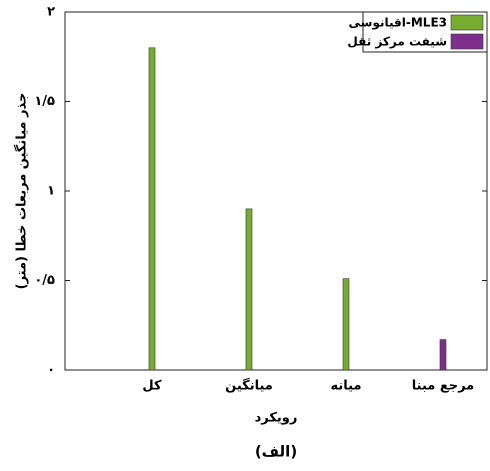 This screenshot has height=471, width=490. What do you see at coordinates (22, 191) in the screenshot?
I see `y-axis-label: جذر میانگین مربعات خطا (متر)` at bounding box center [22, 191].